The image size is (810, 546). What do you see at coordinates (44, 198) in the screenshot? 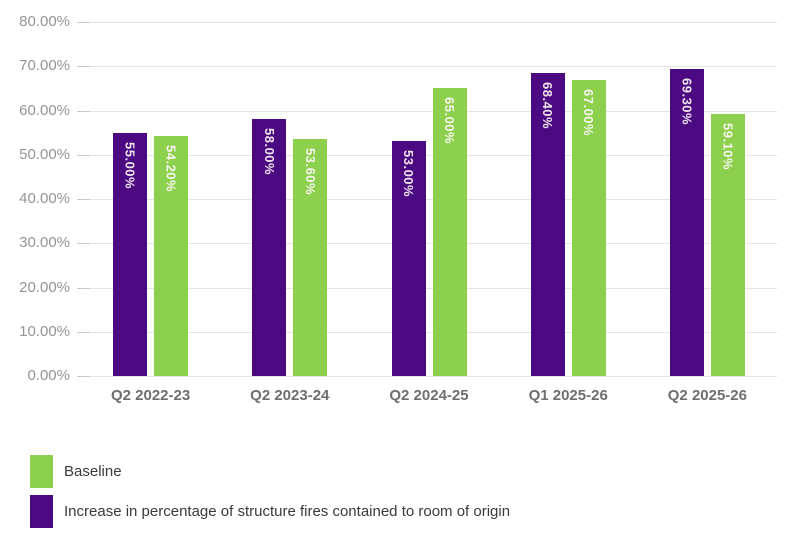
I see `y-axis-tick-label: 40.00%` at bounding box center [44, 198].